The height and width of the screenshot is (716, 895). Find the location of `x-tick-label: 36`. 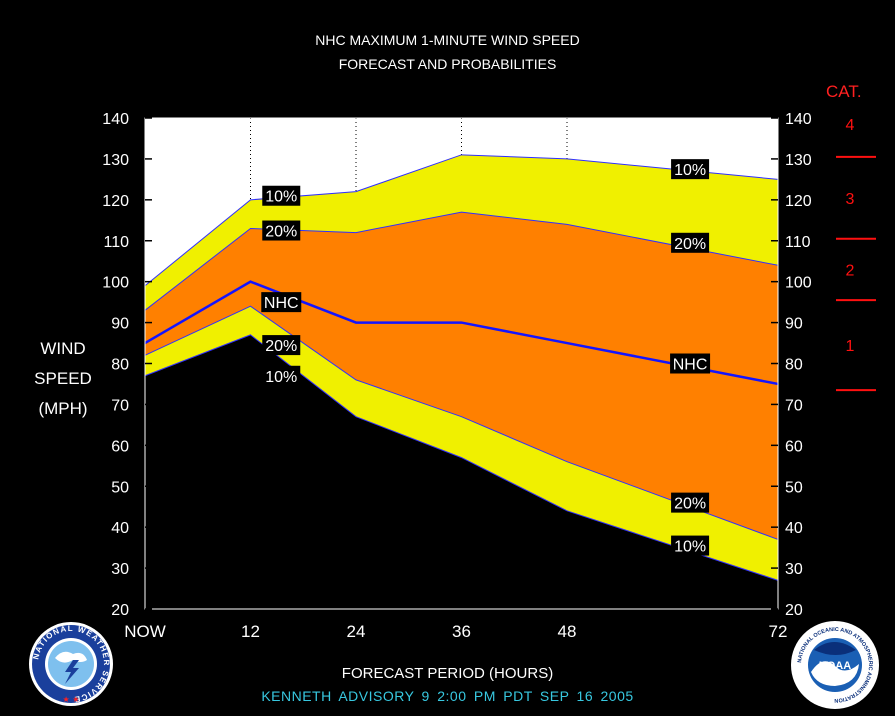

x-tick-label: 36 is located at coordinates (461, 631).